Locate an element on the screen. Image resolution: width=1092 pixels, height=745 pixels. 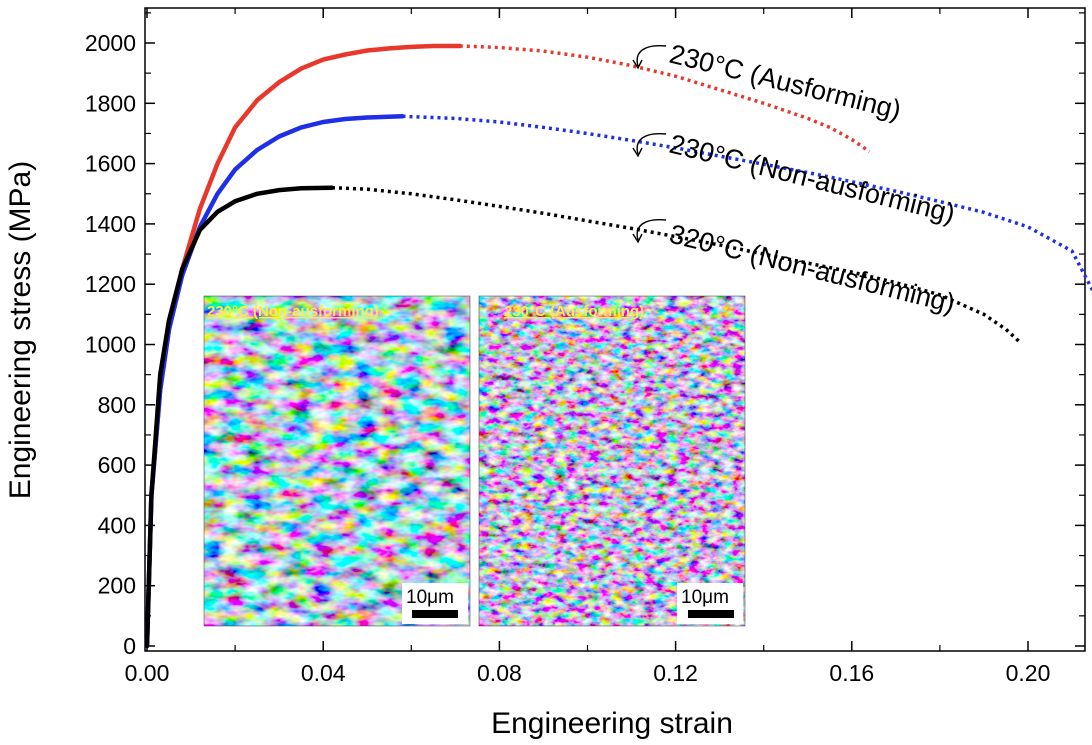
x-tick-label: 0.12 is located at coordinates (675, 673).